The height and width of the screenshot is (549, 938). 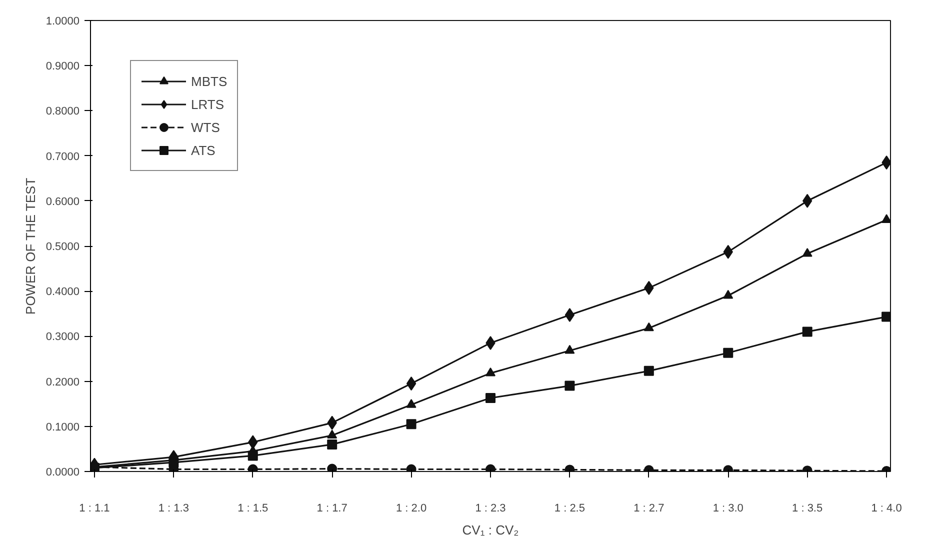 I want to click on x-tick-label: 1 : 2.5, so click(x=569, y=508).